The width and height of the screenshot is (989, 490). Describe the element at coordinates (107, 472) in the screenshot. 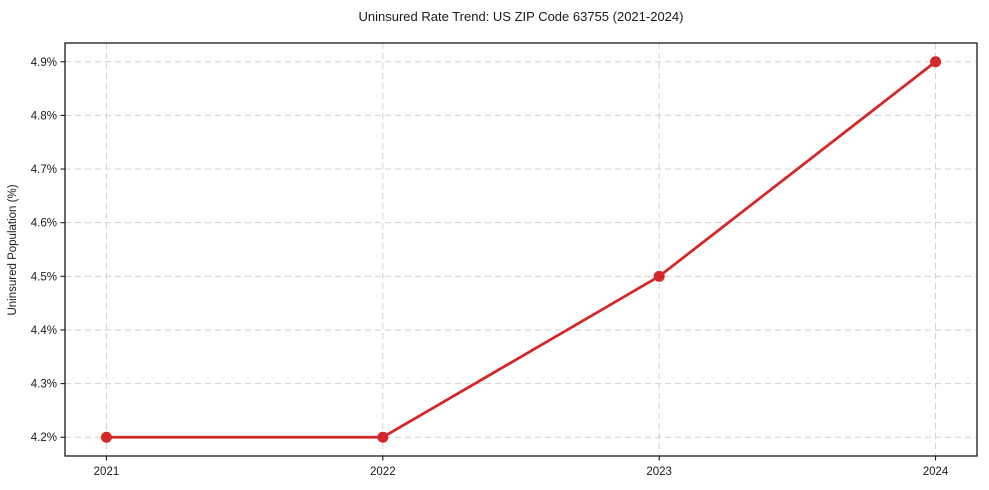

I see `x-tick-label: 2021` at that location.